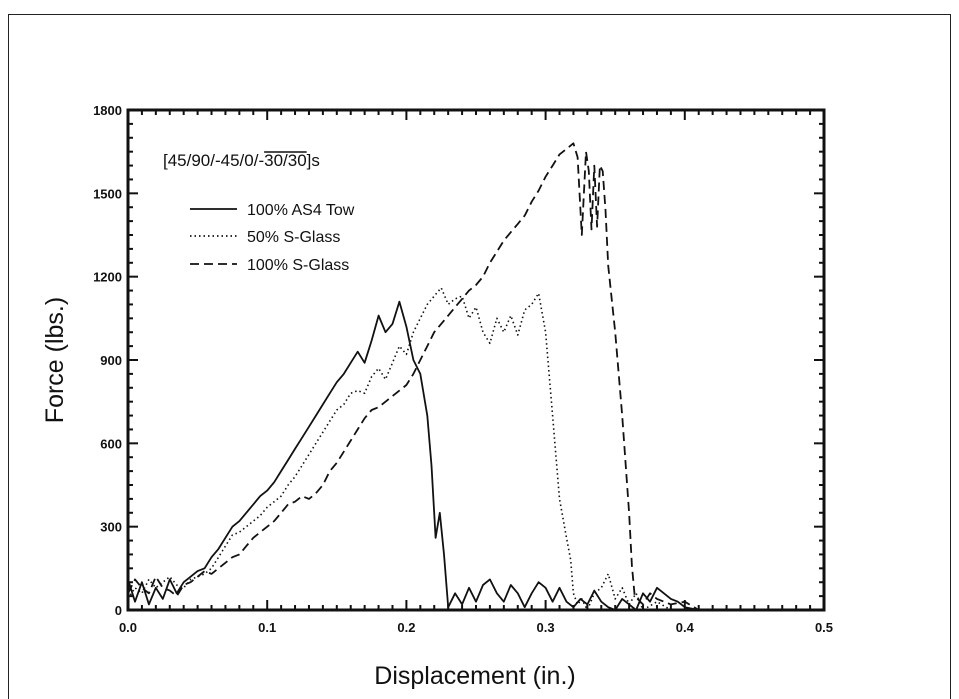  I want to click on y-tick-label: 1500, so click(107, 193).